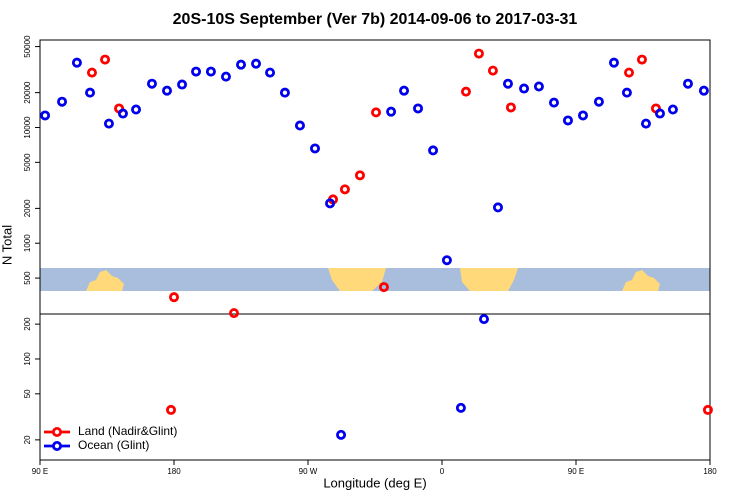 The image size is (750, 500). Describe the element at coordinates (7, 245) in the screenshot. I see `y-axis-label: N Total` at that location.